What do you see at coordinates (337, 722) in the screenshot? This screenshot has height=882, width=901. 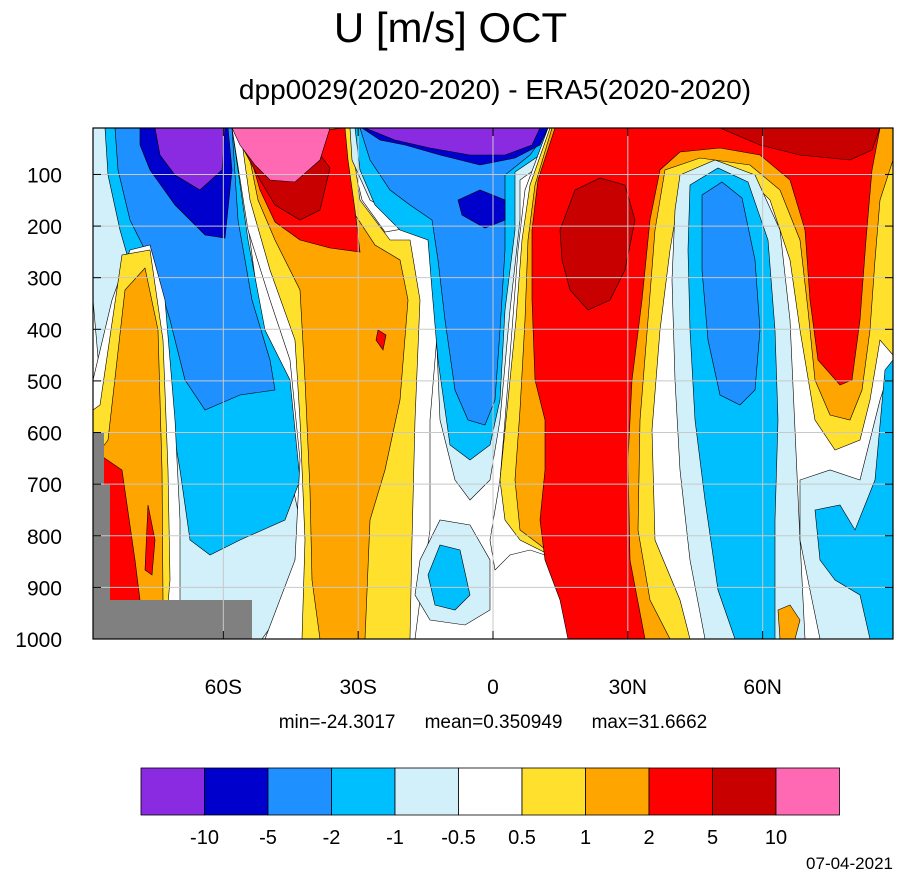 I see `stat-min: min=-24.3017` at bounding box center [337, 722].